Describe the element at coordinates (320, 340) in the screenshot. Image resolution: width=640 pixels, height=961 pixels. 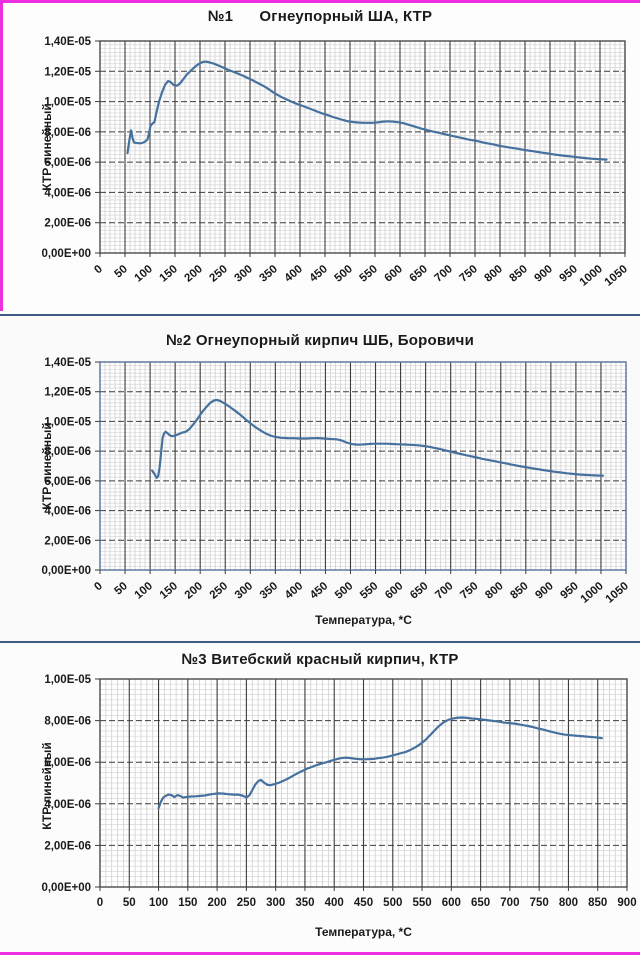
I see `chart-2-title: №2 Огнеупорный кирпич ШБ, Боровичи` at that location.